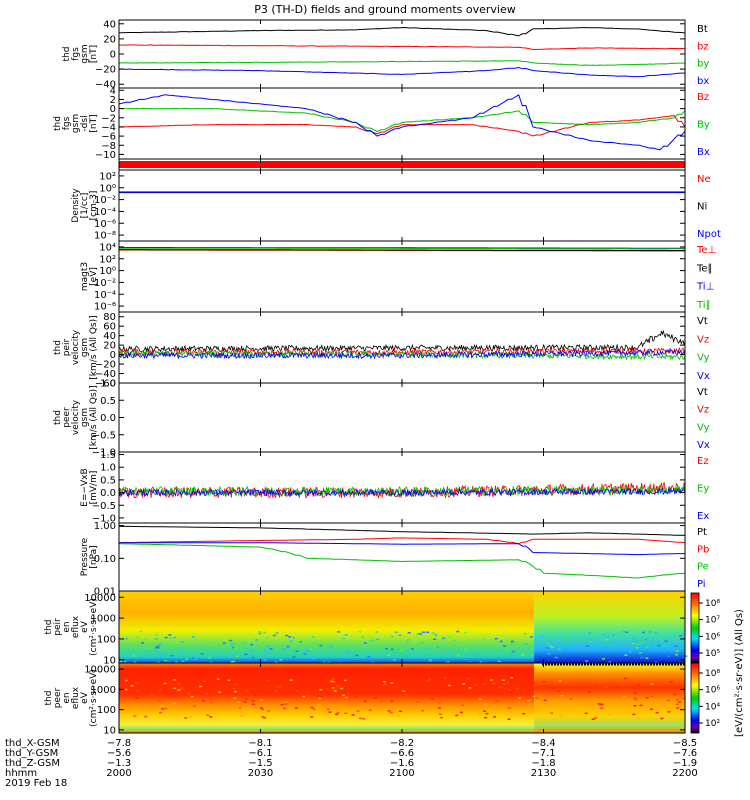 This screenshot has height=800, width=750. I want to click on y-tick-label: 0, so click(113, 109).